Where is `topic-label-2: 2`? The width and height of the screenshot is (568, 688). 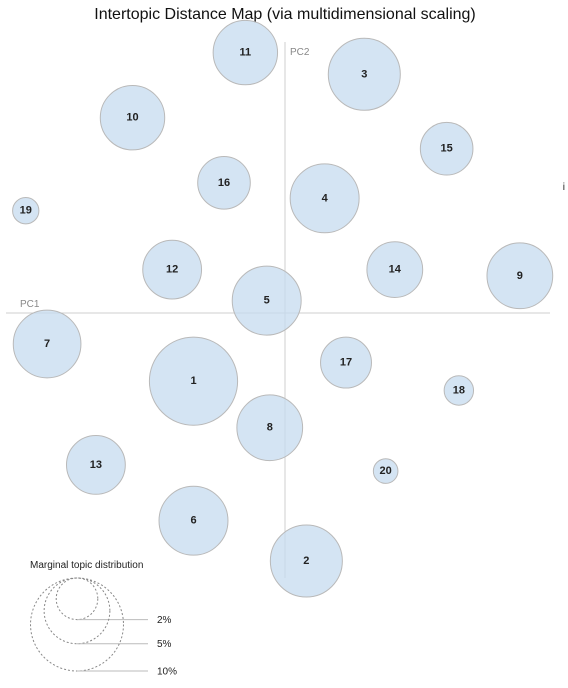 topic-label-2: 2 is located at coordinates (306, 561).